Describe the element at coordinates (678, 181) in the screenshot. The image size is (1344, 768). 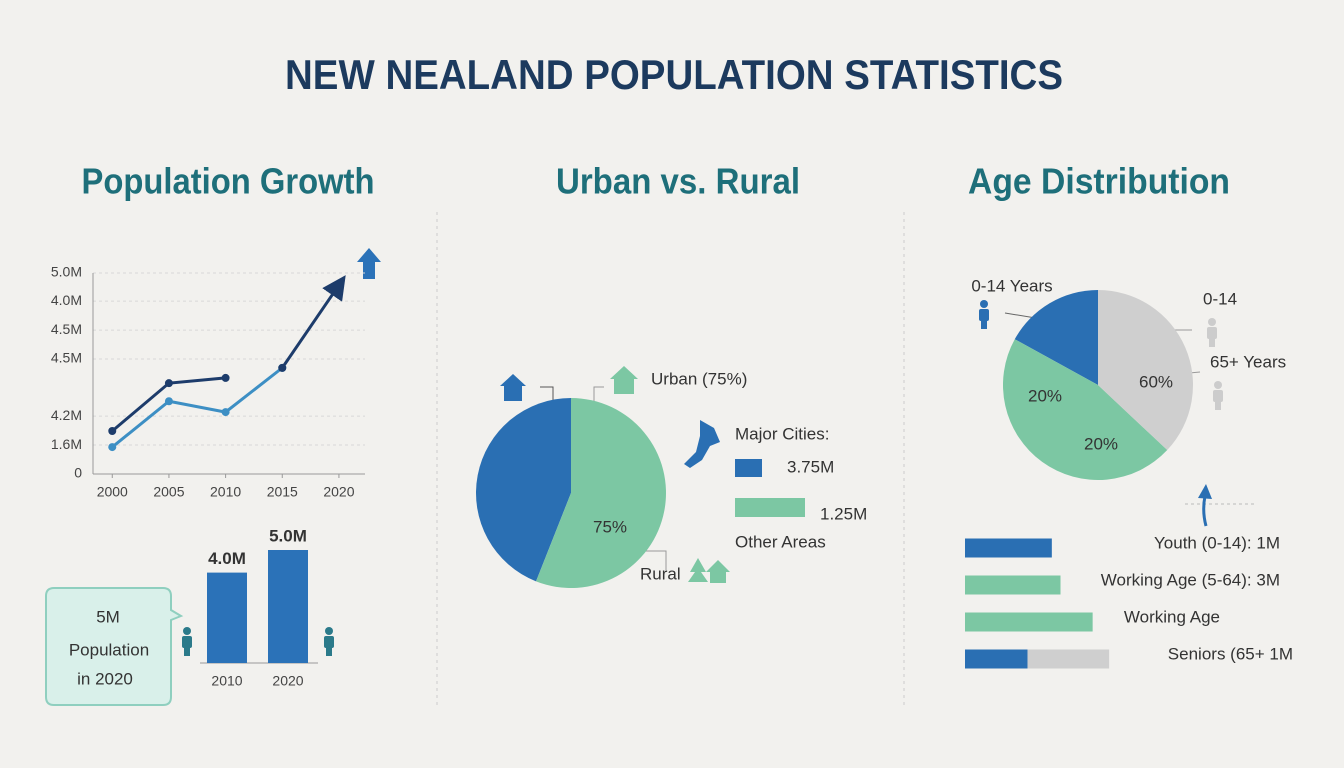
I see `section-title: Urban vs. Rural` at that location.